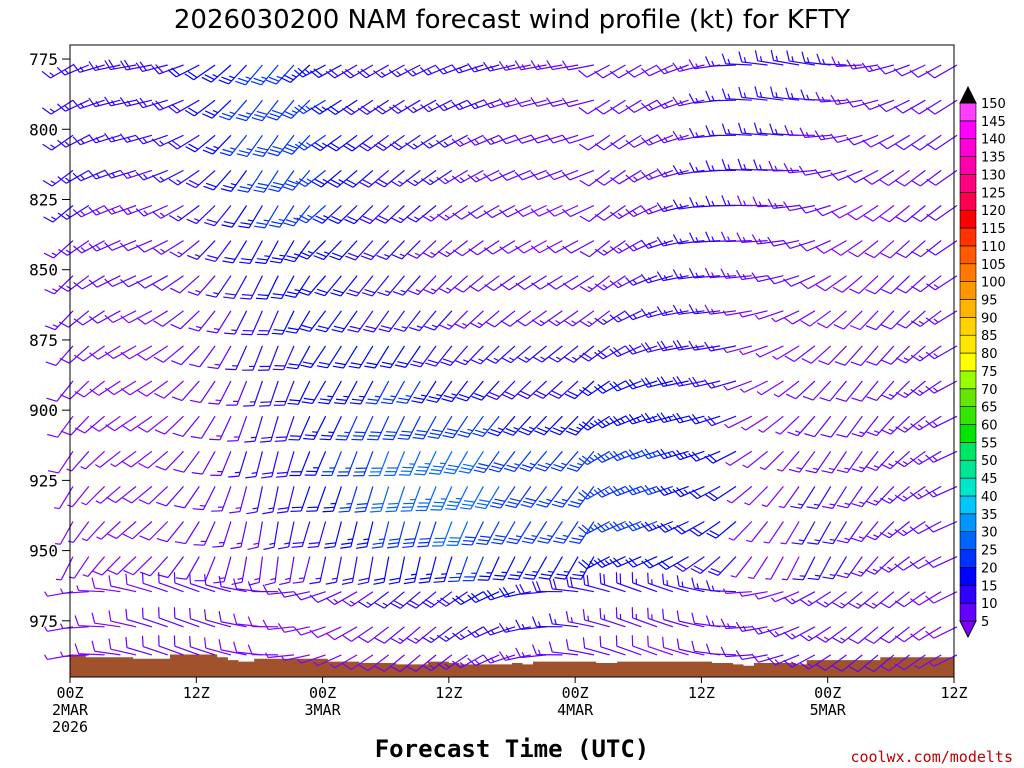  What do you see at coordinates (931, 757) in the screenshot?
I see `credit-link: coolwx.com/modelts` at bounding box center [931, 757].